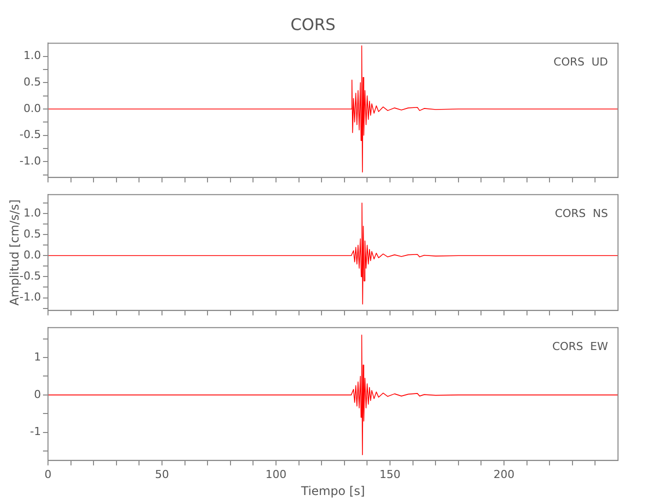 The width and height of the screenshot is (650, 500). Describe the element at coordinates (35, 431) in the screenshot. I see `y-tick-label: -1` at that location.